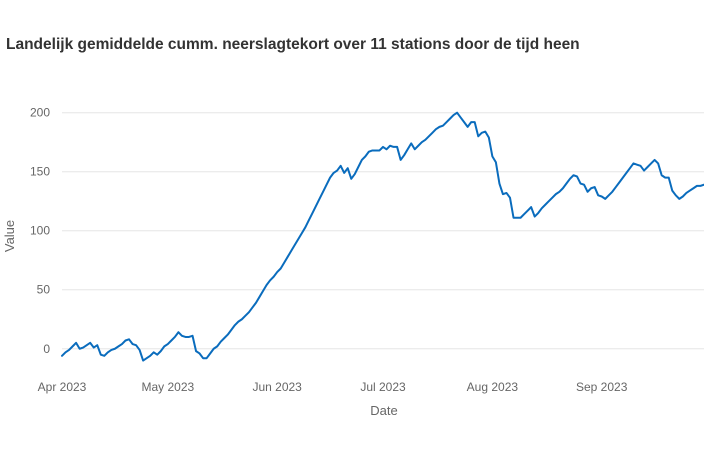 Image resolution: width=704 pixels, height=450 pixels. What do you see at coordinates (277, 387) in the screenshot?
I see `x-tick-label: Jun 2023` at bounding box center [277, 387].